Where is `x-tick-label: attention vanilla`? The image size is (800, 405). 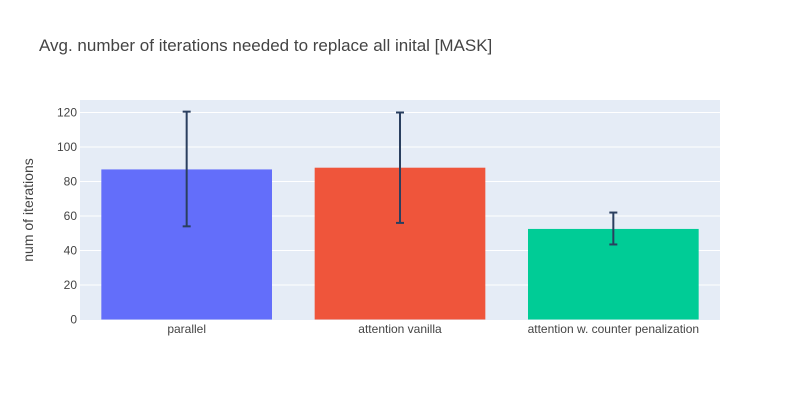 x-tick-label: attention vanilla is located at coordinates (400, 329).